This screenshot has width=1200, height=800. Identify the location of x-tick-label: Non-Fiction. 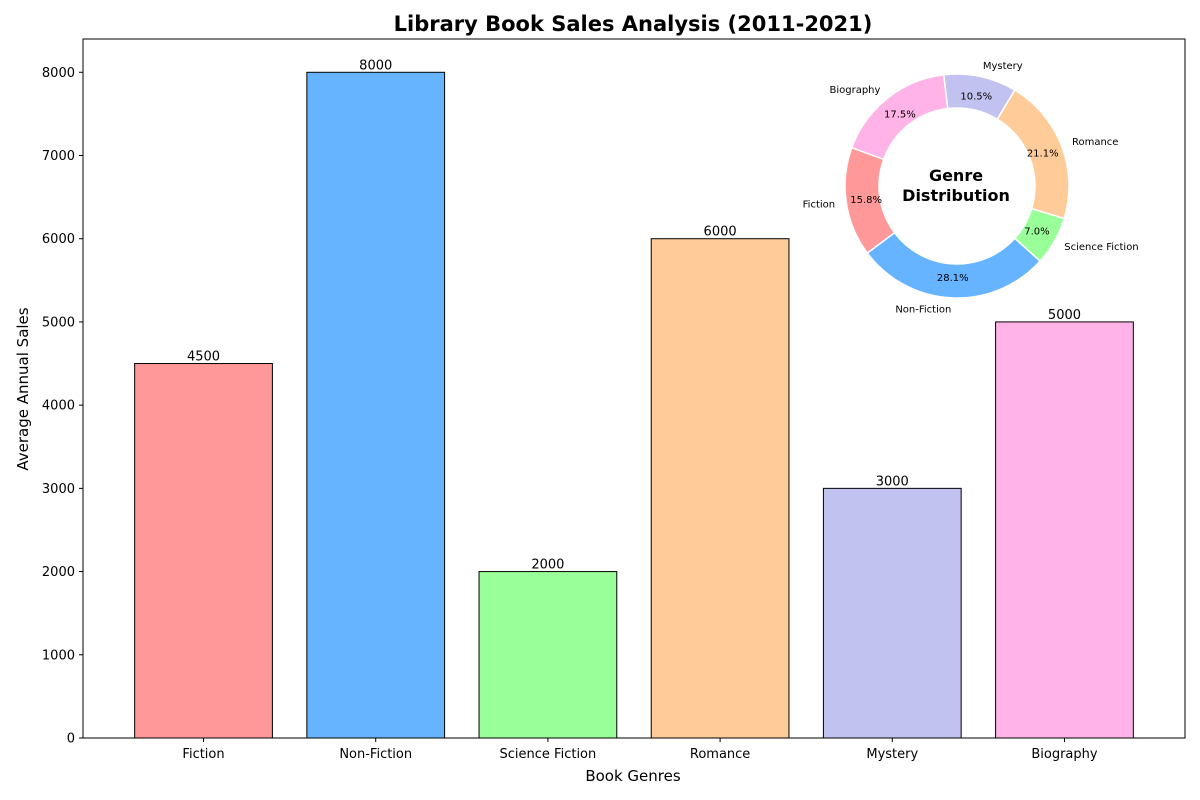
(375, 754).